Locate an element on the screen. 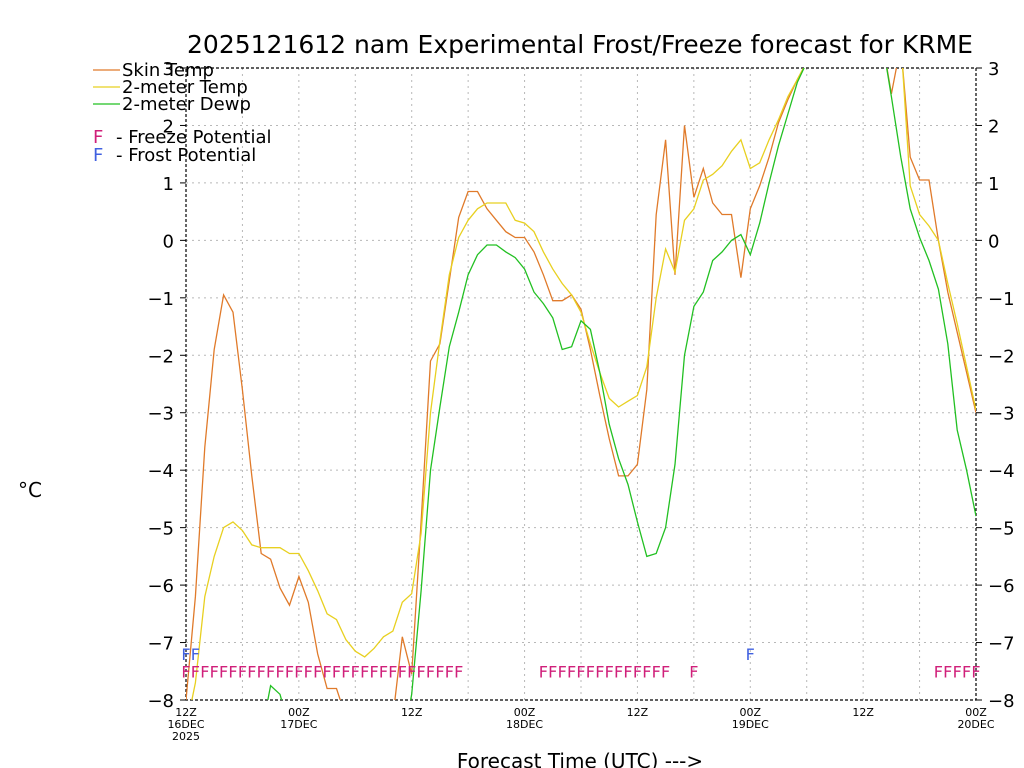 The width and height of the screenshot is (1024, 768). y-tick-label-right: −1 is located at coordinates (1001, 299).